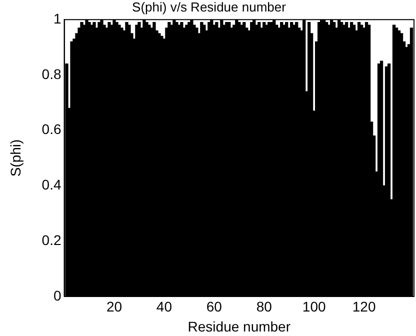 The width and height of the screenshot is (416, 336). What do you see at coordinates (164, 306) in the screenshot?
I see `x-tick-label: 40` at bounding box center [164, 306].